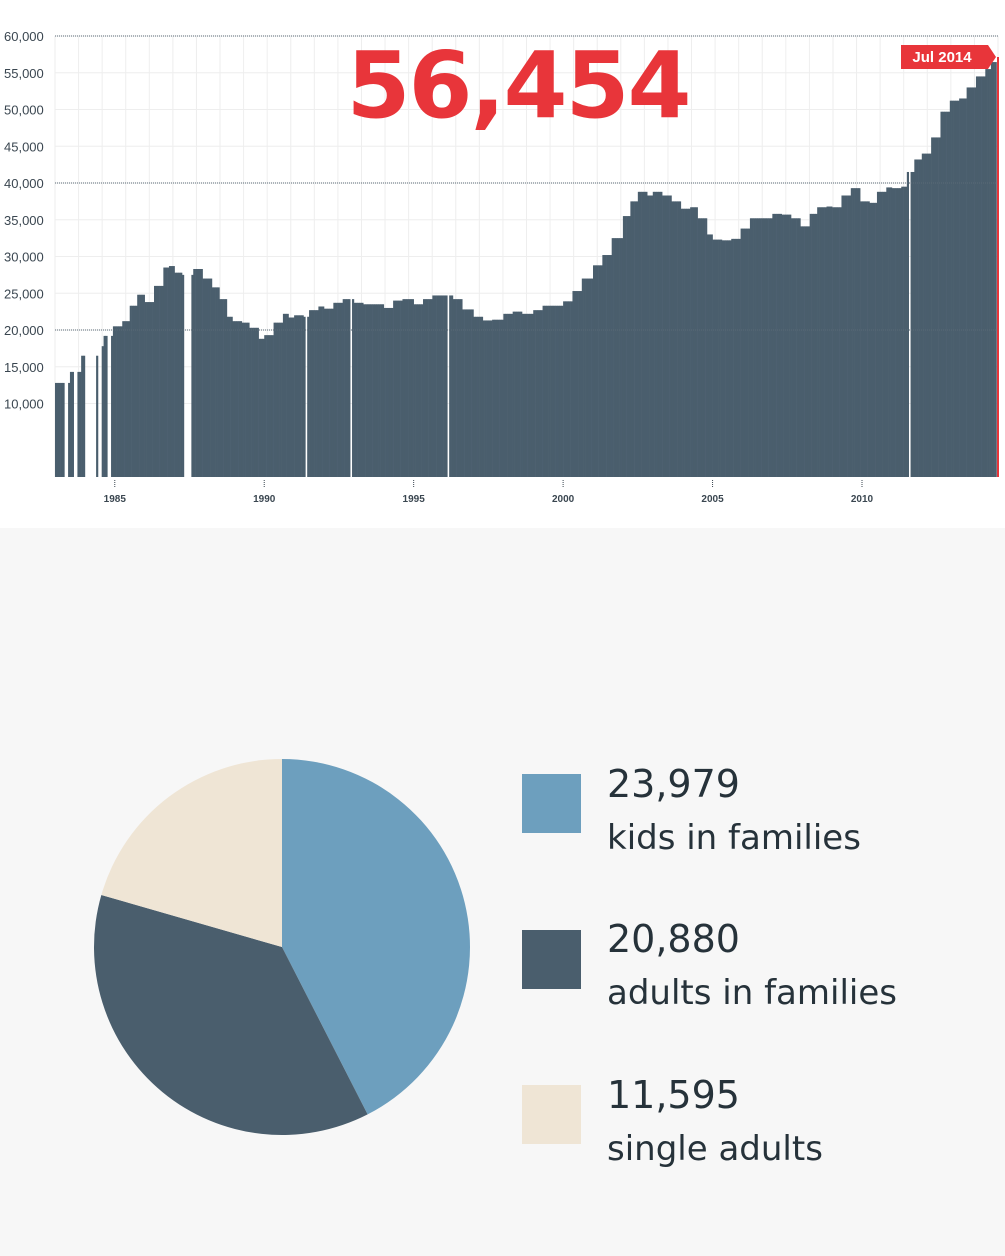 The image size is (1005, 1256). I want to click on pie-slice-single-adults, so click(191, 853).